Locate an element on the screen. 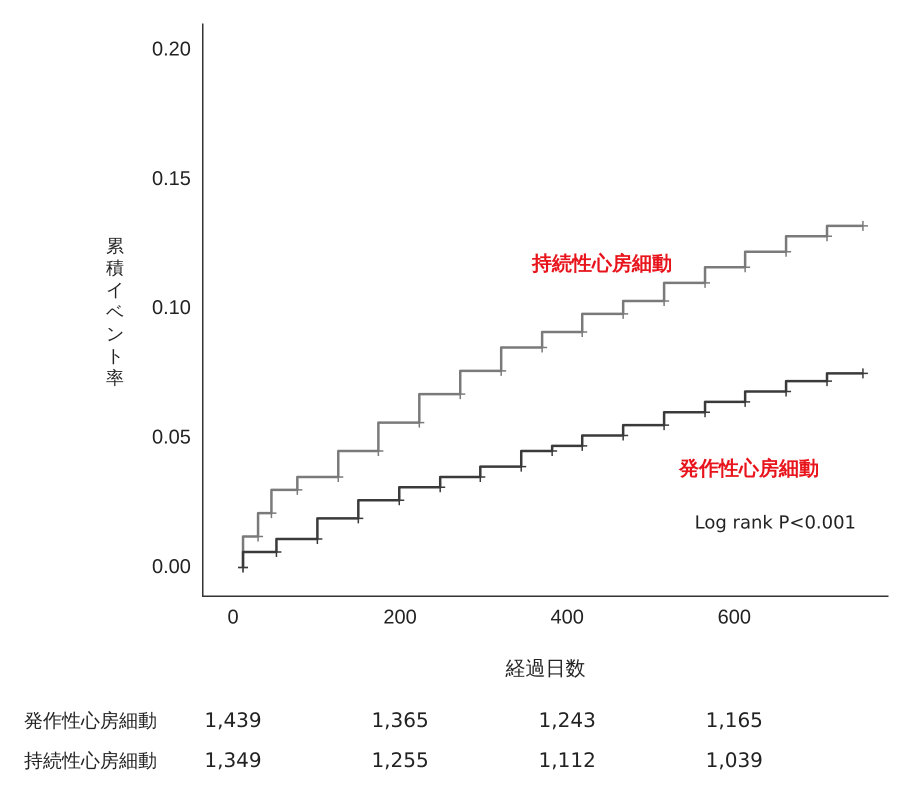  y-tick-label: 0.15 is located at coordinates (171, 179).